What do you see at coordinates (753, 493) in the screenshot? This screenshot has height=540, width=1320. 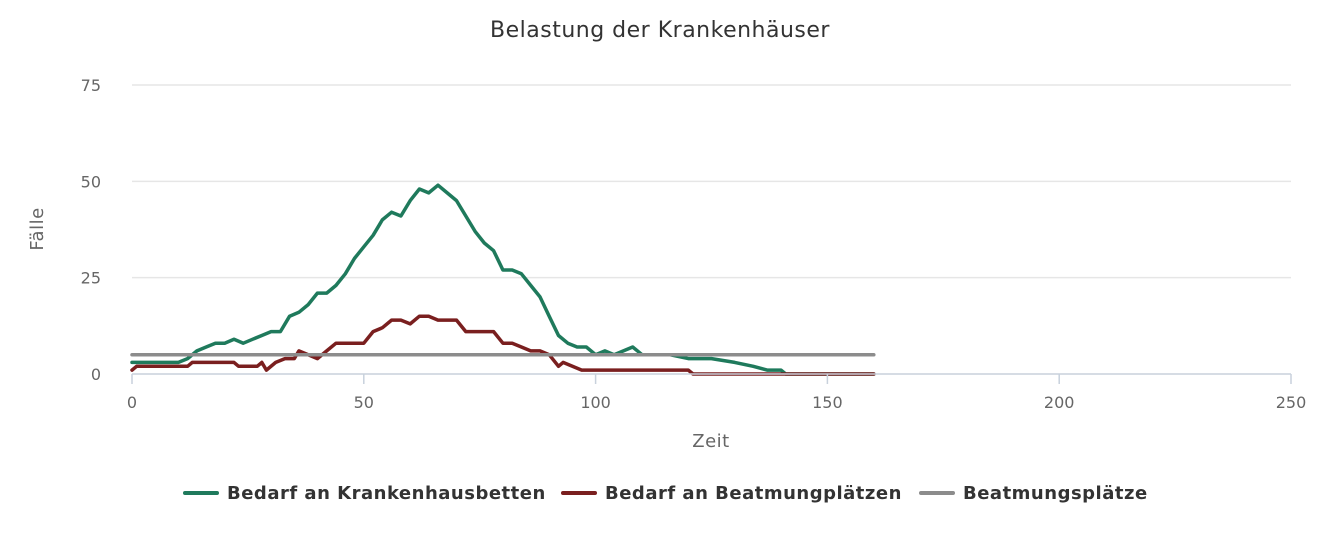 I see `legend-label: Bedarf an Beatmungplätzen` at bounding box center [753, 493].